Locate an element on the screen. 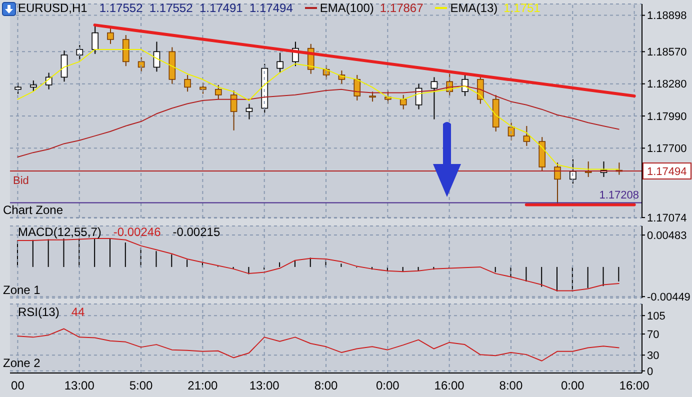  chart-subtitle: 1.17552 1.17552 1.17491 1.17494 is located at coordinates (196, 8).